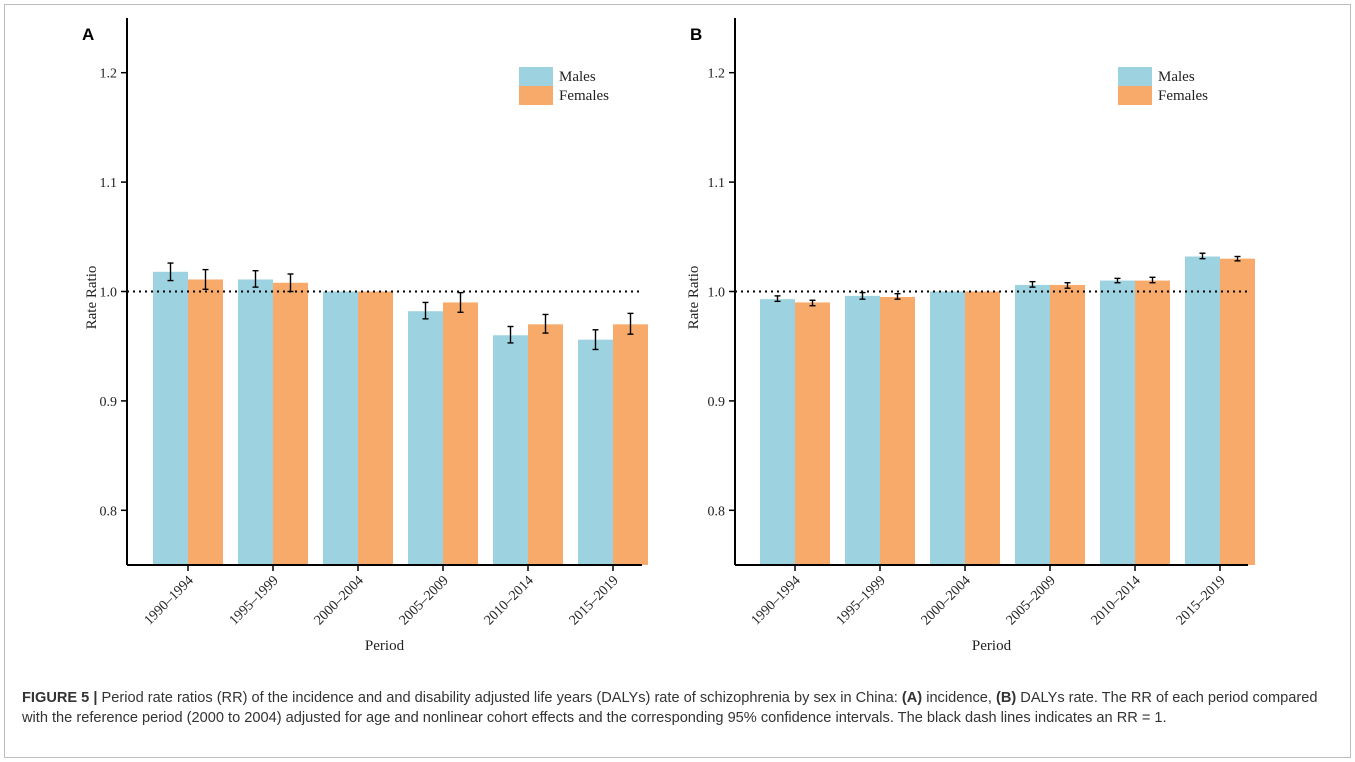 This screenshot has height=762, width=1355. I want to click on caption-panel-a-text: incidence,, so click(959, 698).